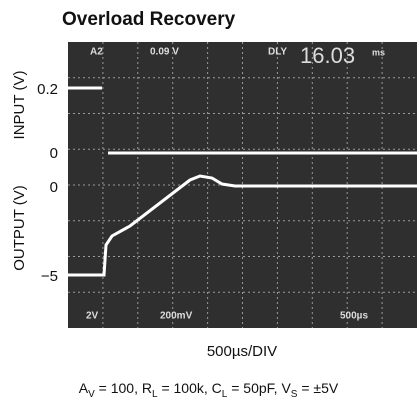  I want to click on conditions: AV = 100, RL = 100k, CL = 50pF, VS = ±5V, so click(208, 390).